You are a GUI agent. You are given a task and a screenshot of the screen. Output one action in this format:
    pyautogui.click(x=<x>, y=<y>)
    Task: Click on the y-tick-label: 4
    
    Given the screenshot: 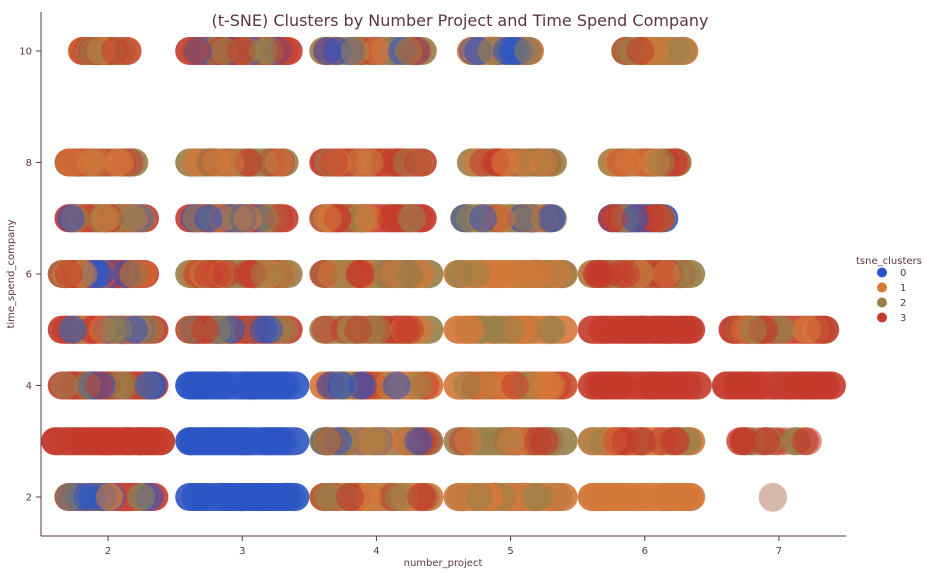 What is the action you would take?
    pyautogui.click(x=29, y=386)
    